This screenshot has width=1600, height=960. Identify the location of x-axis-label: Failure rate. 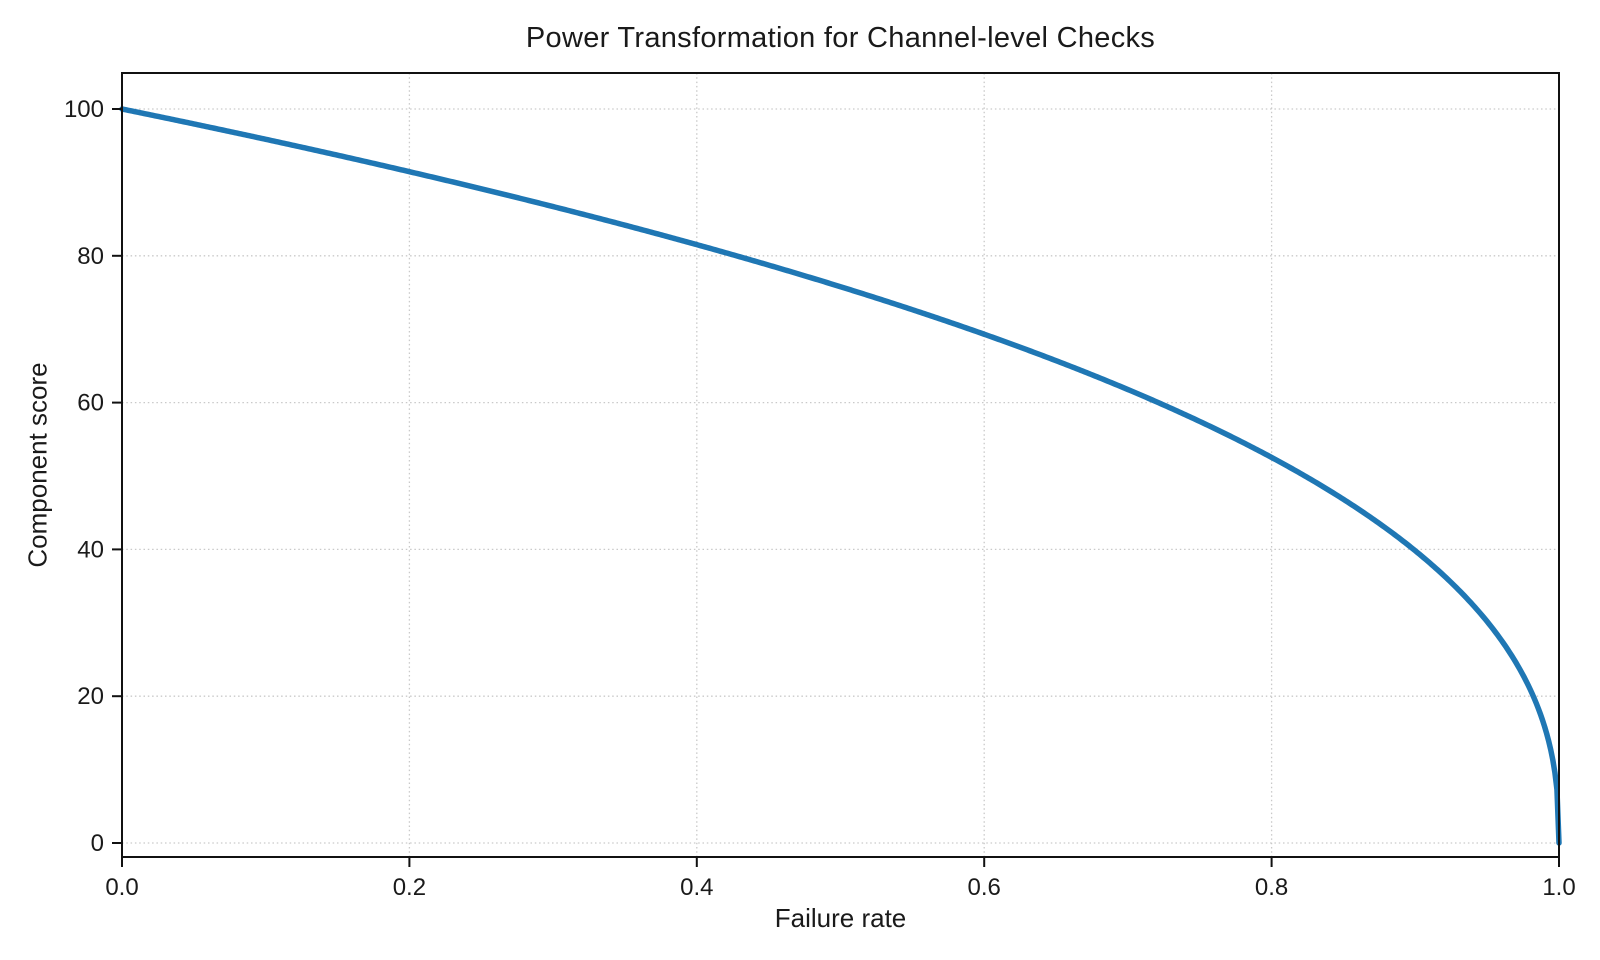
(840, 918).